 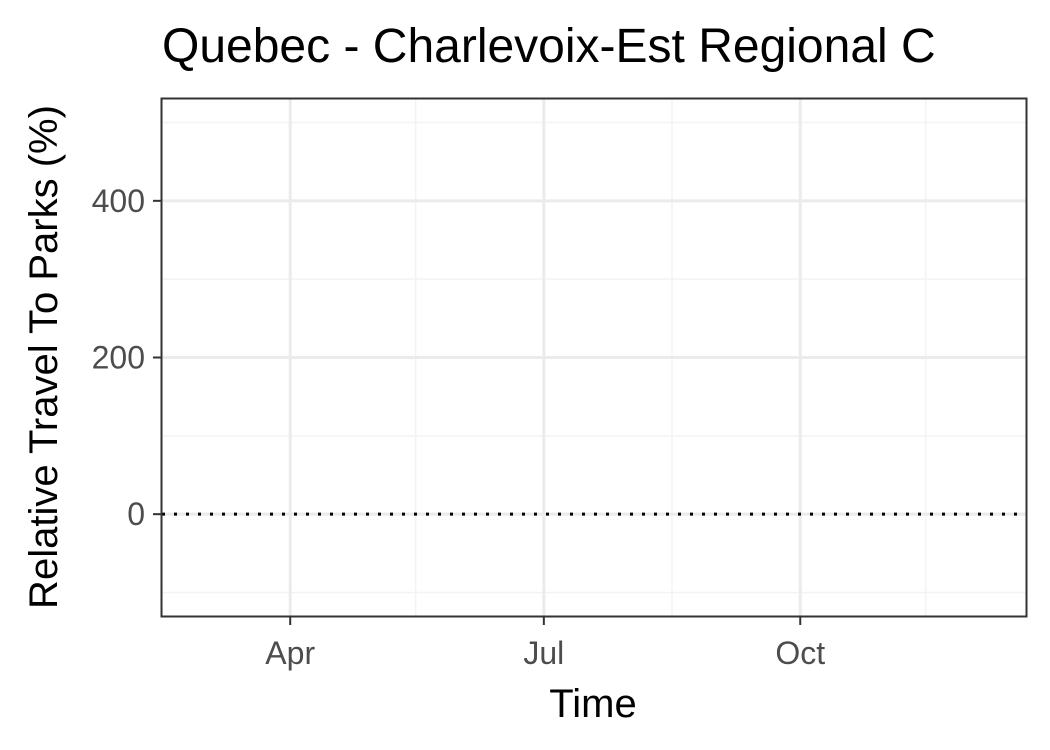 What do you see at coordinates (44, 357) in the screenshot?
I see `y-axis-title: Relative Travel To Parks (%)` at bounding box center [44, 357].